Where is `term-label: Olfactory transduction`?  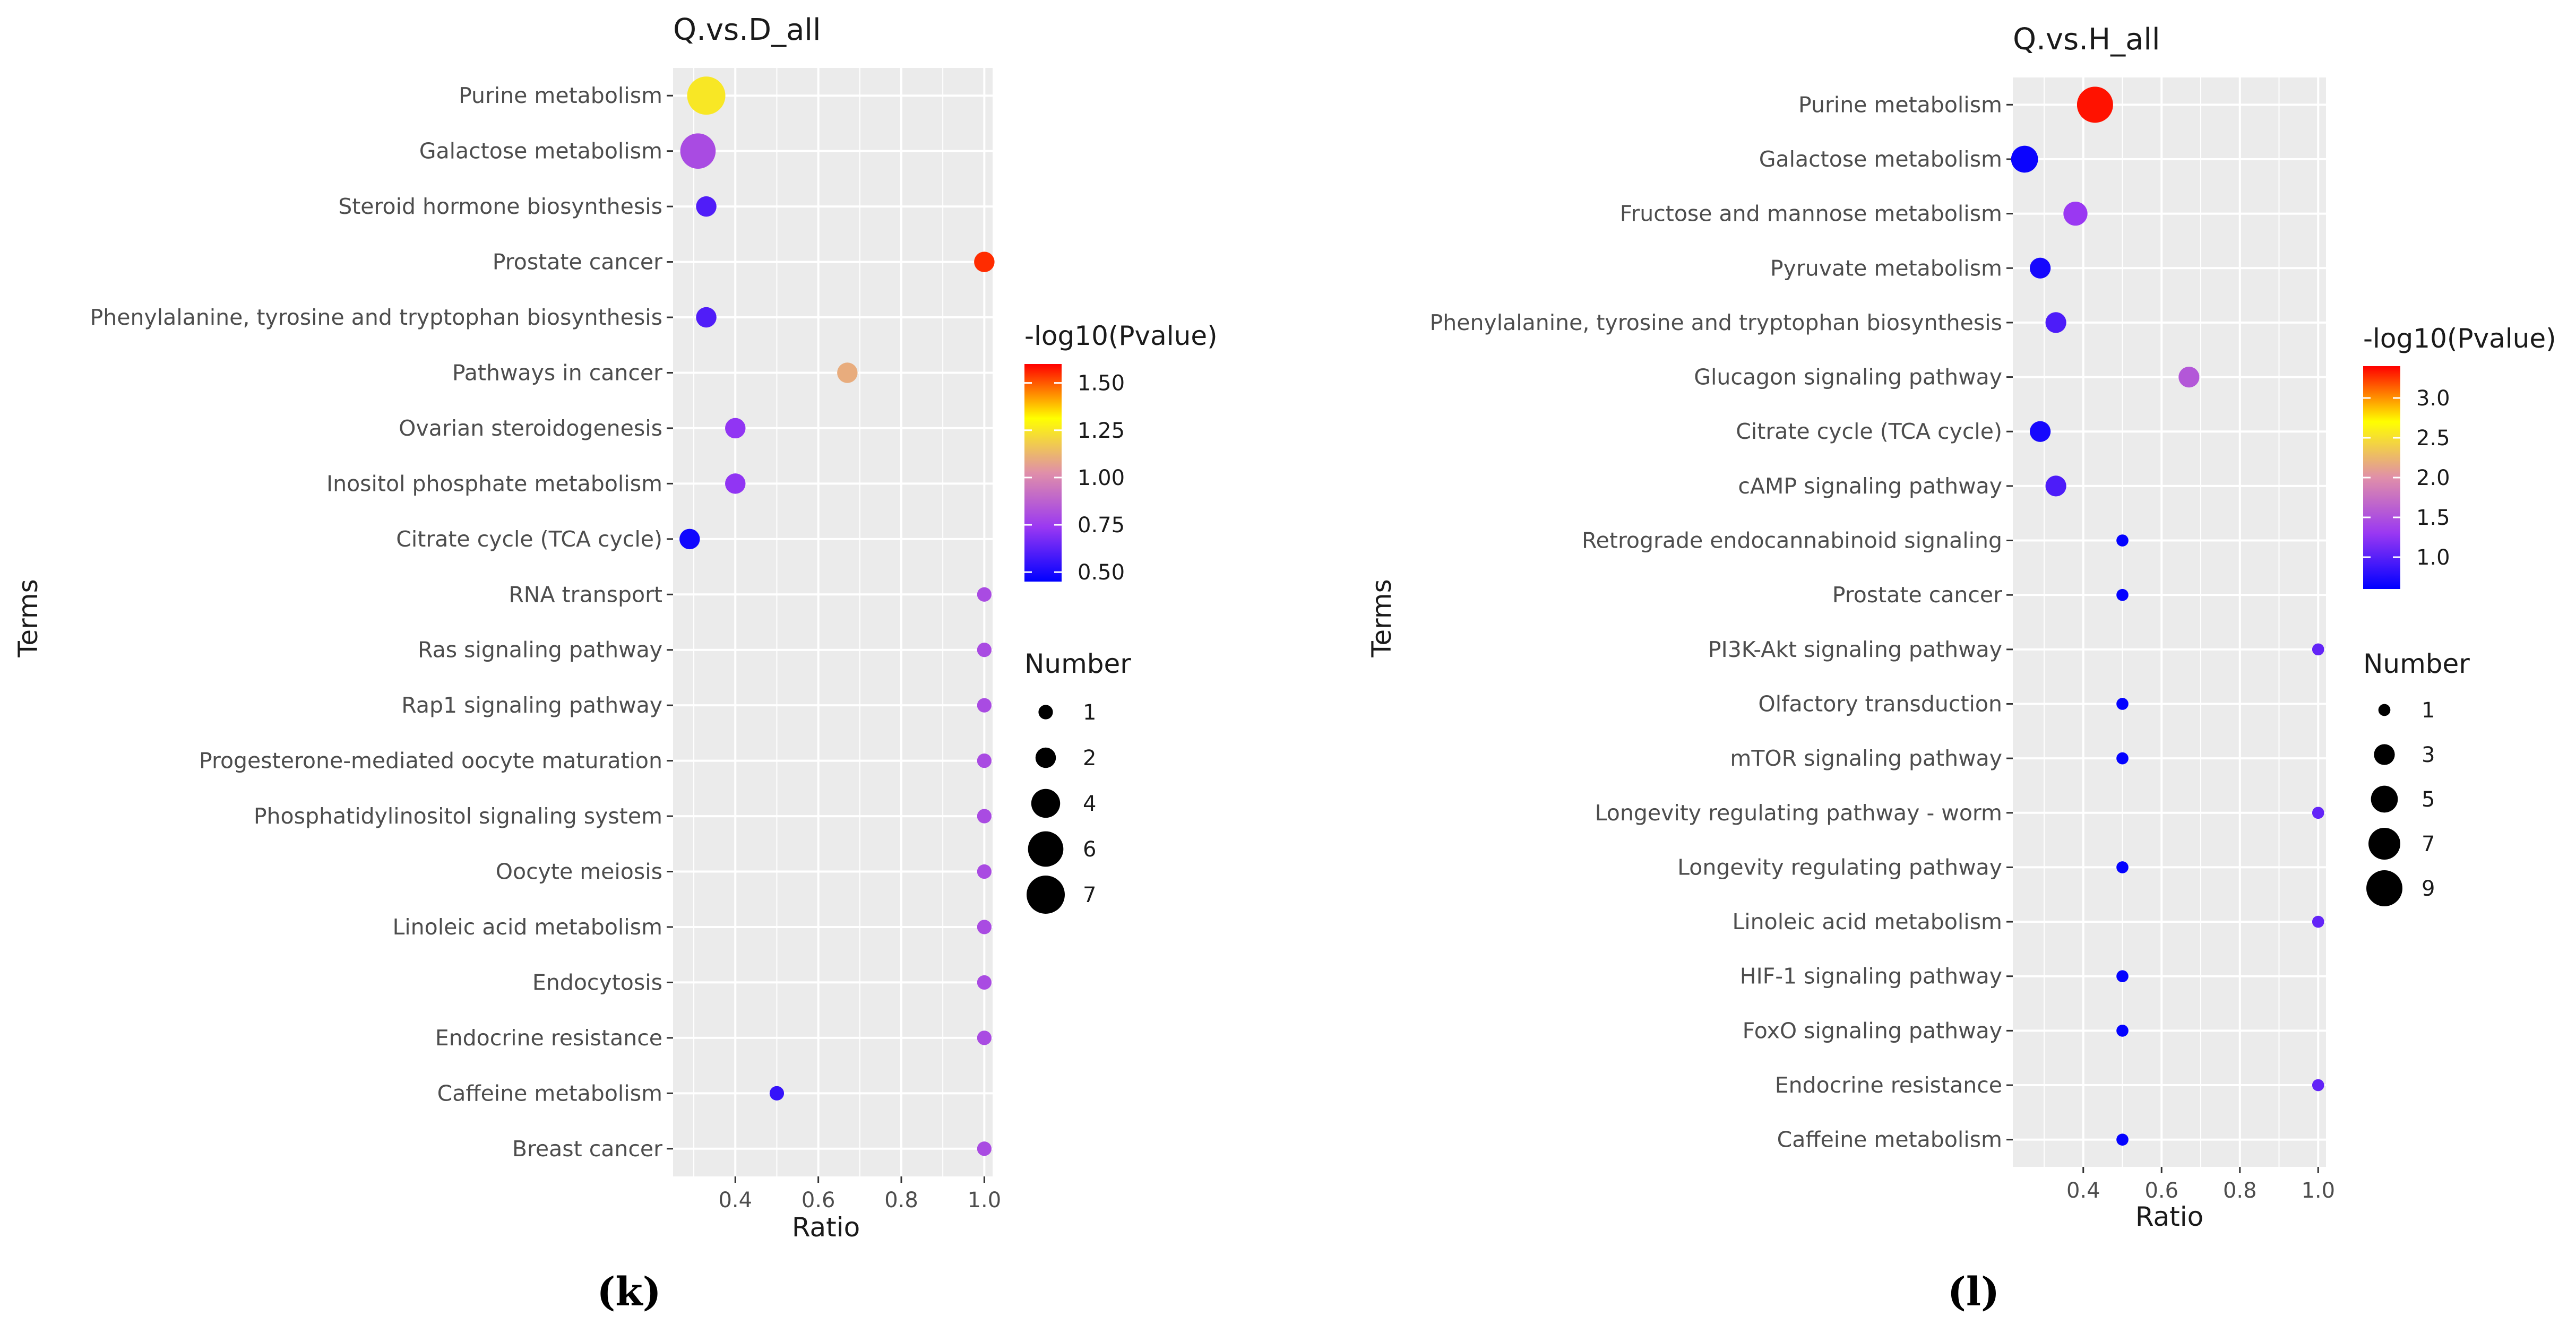 term-label: Olfactory transduction is located at coordinates (1880, 703).